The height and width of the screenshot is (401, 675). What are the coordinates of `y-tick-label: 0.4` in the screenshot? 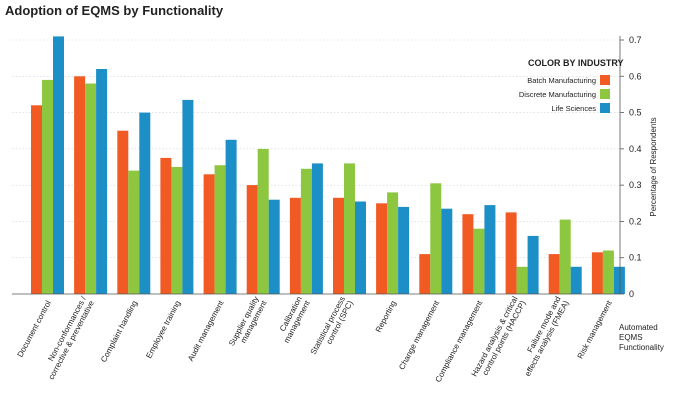 It's located at (635, 149).